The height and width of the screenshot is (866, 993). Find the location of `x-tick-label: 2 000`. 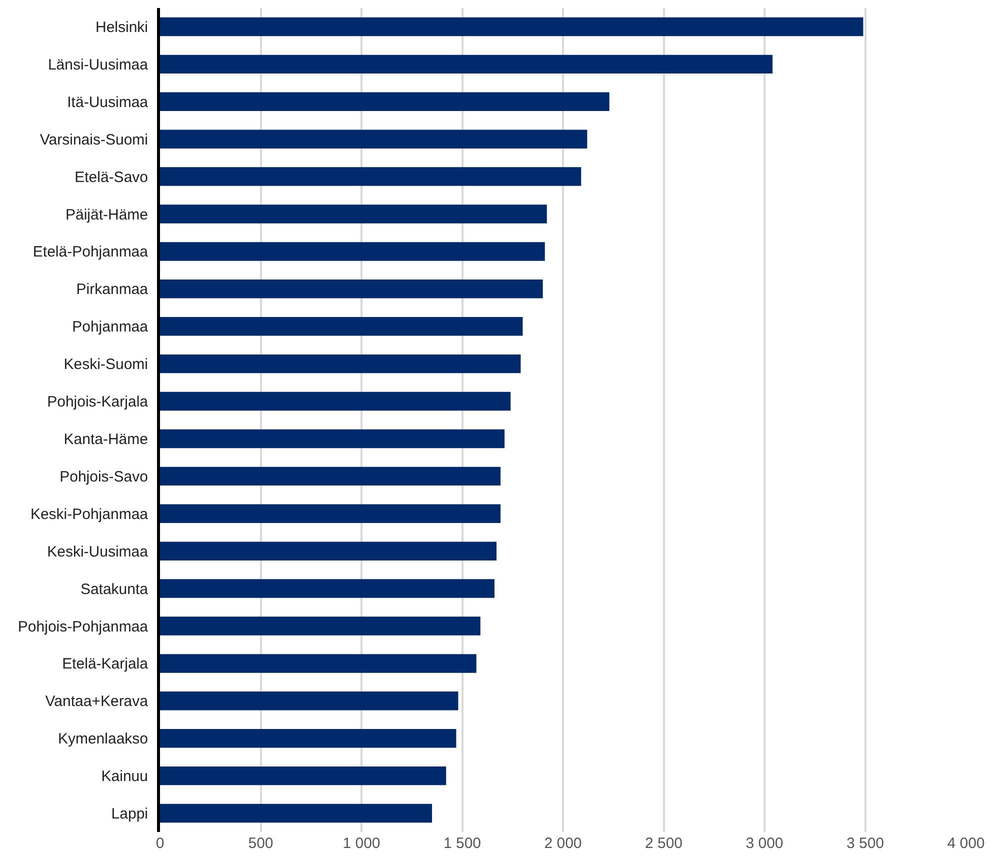

x-tick-label: 2 000 is located at coordinates (563, 843).